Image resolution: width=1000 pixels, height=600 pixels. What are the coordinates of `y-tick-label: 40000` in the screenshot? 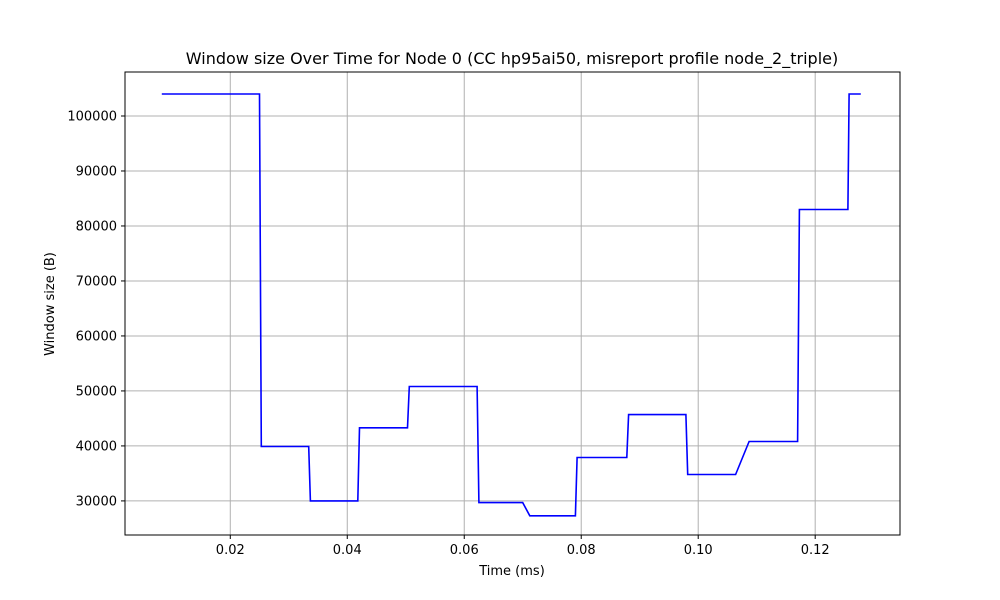 It's located at (96, 446).